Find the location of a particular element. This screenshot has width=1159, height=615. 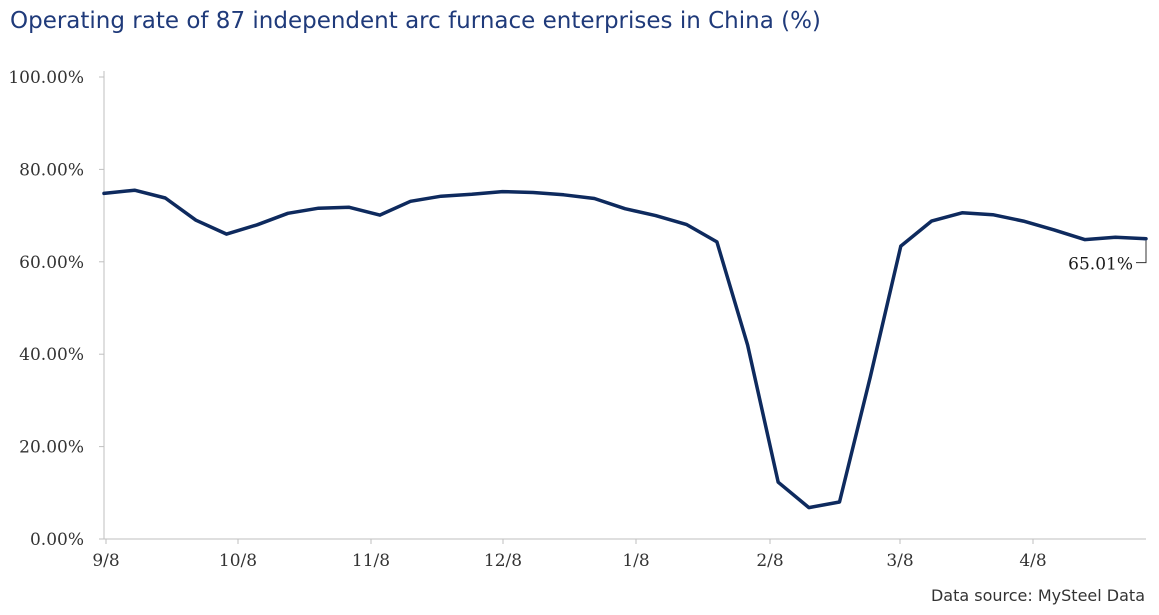

x-tick-label: 10/8 is located at coordinates (238, 561).